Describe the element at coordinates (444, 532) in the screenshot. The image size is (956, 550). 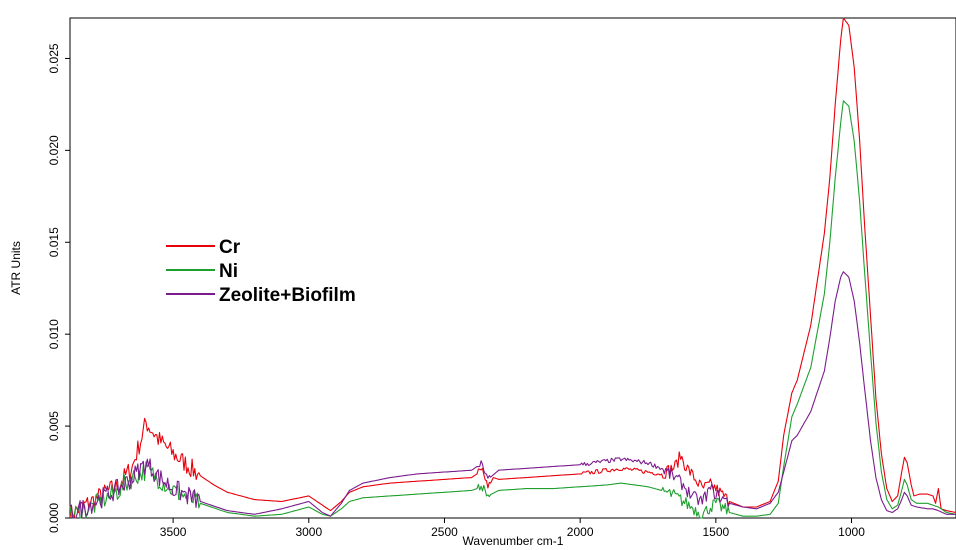
I see `x-tick-label: 2500` at that location.